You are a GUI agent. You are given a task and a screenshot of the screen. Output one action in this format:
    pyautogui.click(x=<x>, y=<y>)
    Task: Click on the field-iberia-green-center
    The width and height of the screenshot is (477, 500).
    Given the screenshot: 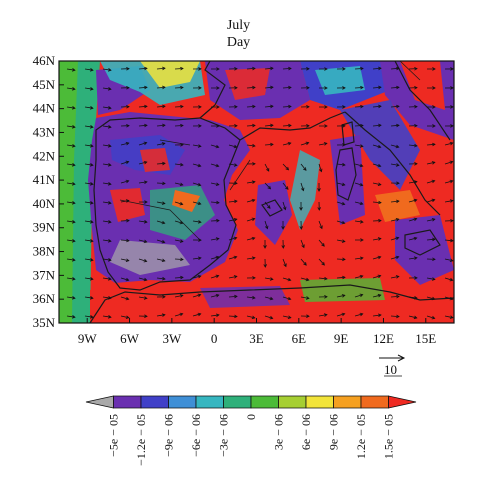 What is the action you would take?
    pyautogui.click(x=182, y=212)
    